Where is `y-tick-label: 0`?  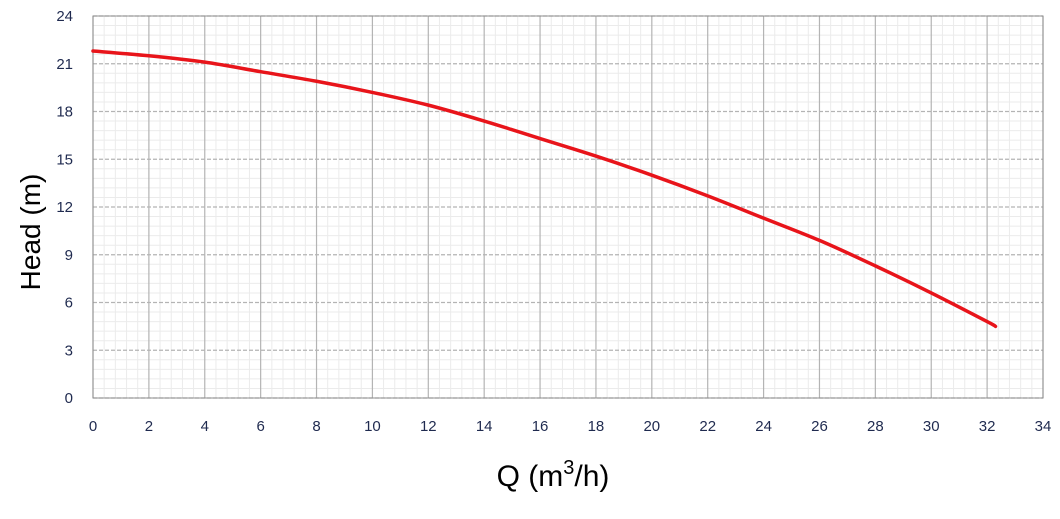
y-tick-label: 0 is located at coordinates (69, 398).